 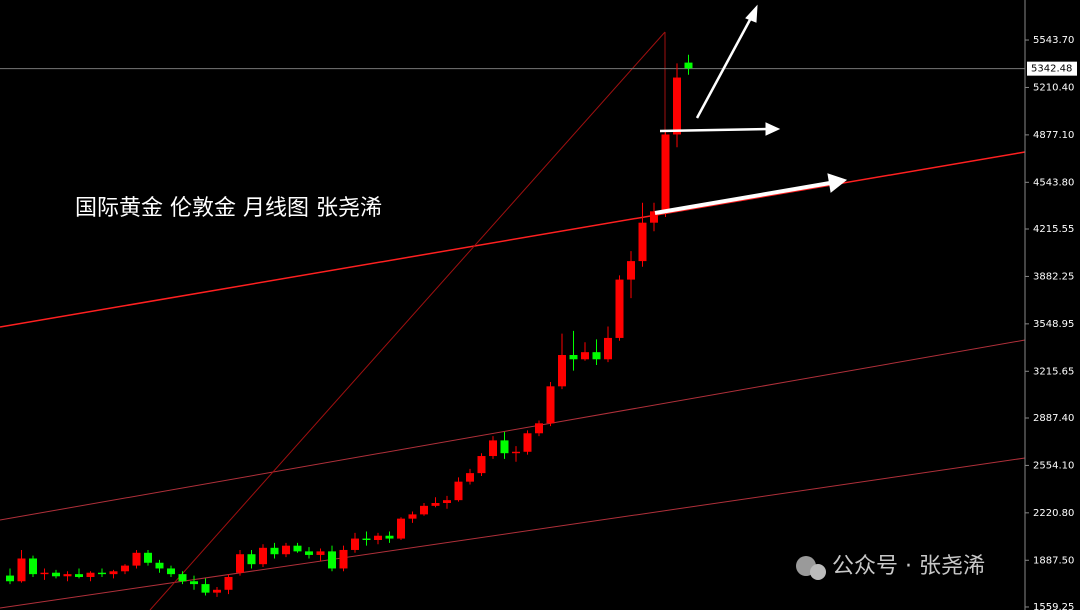 I want to click on y-tick-label: 4215.55, so click(x=1053, y=229).